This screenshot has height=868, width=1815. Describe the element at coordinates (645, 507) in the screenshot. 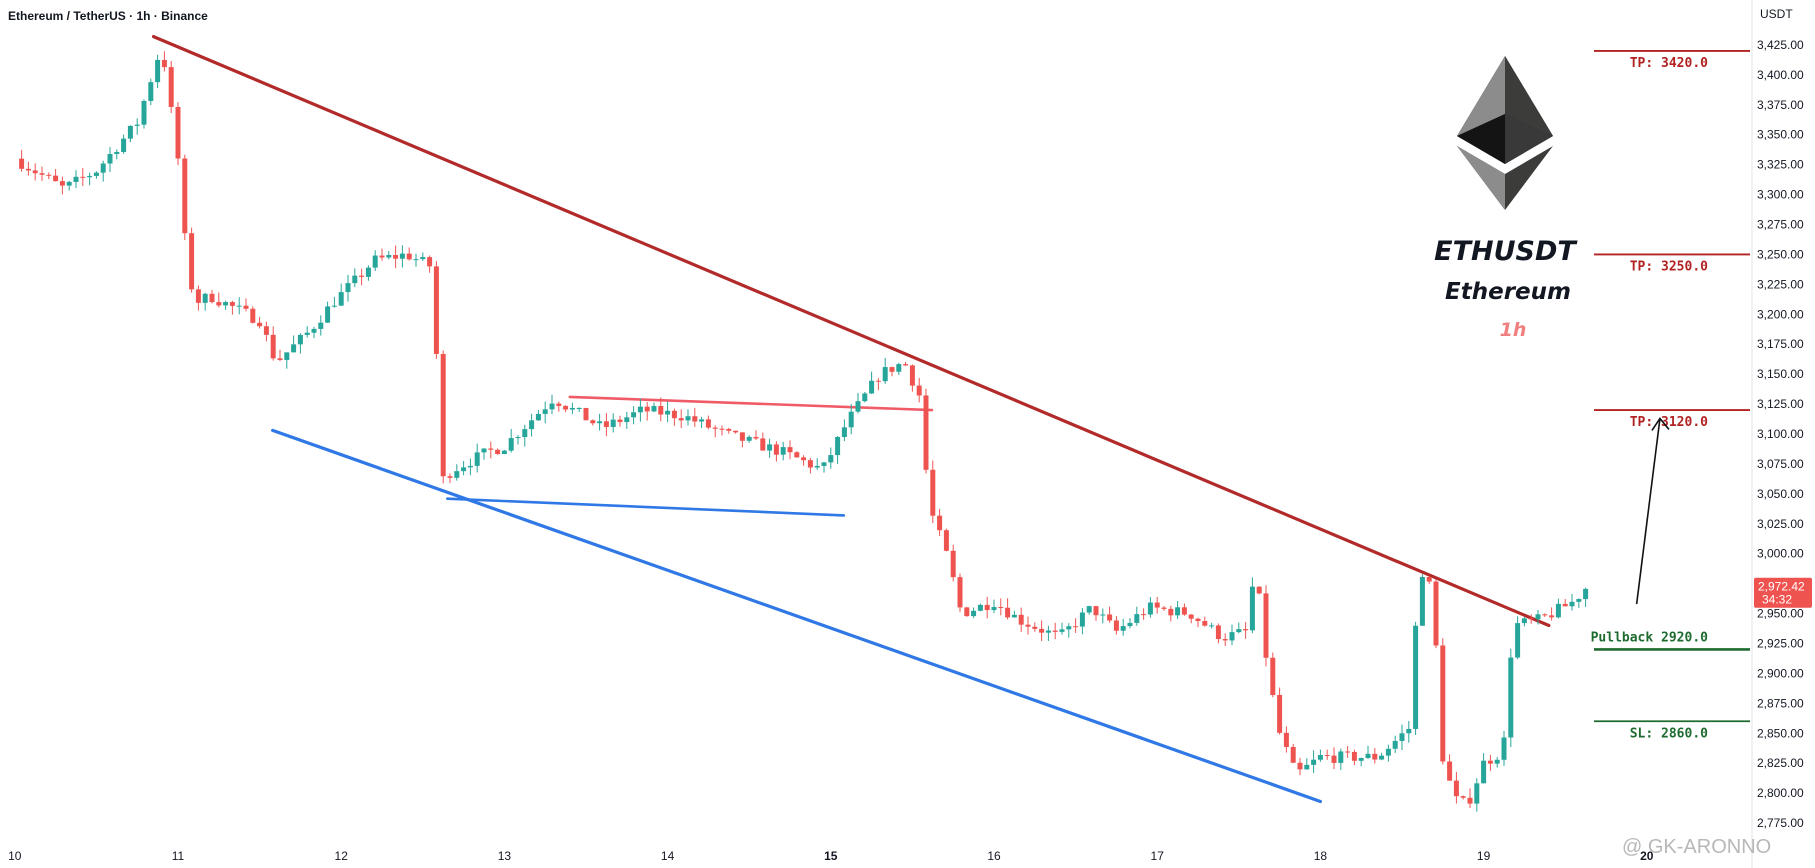

I see `trendline-inner-support` at that location.